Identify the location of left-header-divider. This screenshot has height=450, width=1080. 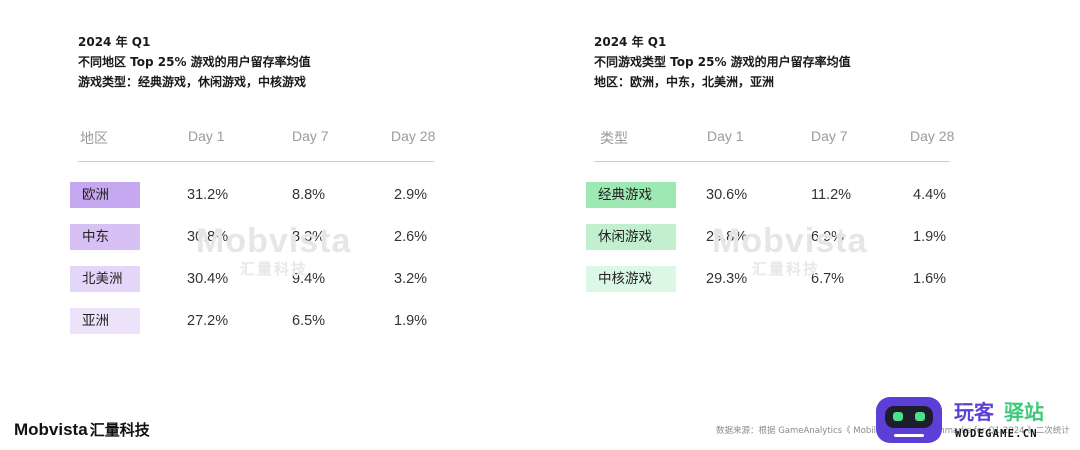
(256, 161).